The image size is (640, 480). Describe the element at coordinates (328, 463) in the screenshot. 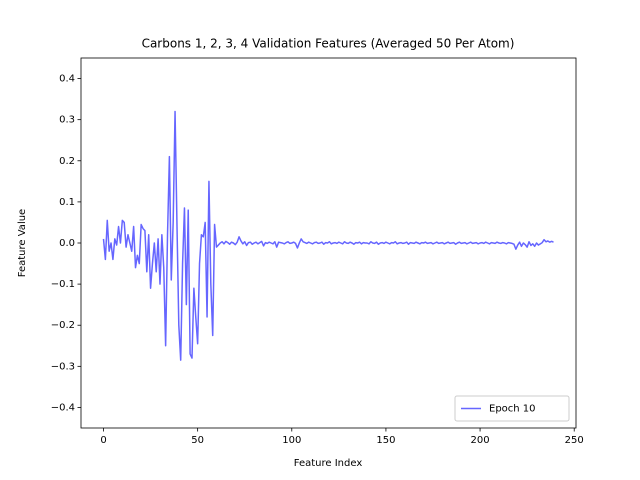

I see `x-axis-label: Feature Index` at that location.